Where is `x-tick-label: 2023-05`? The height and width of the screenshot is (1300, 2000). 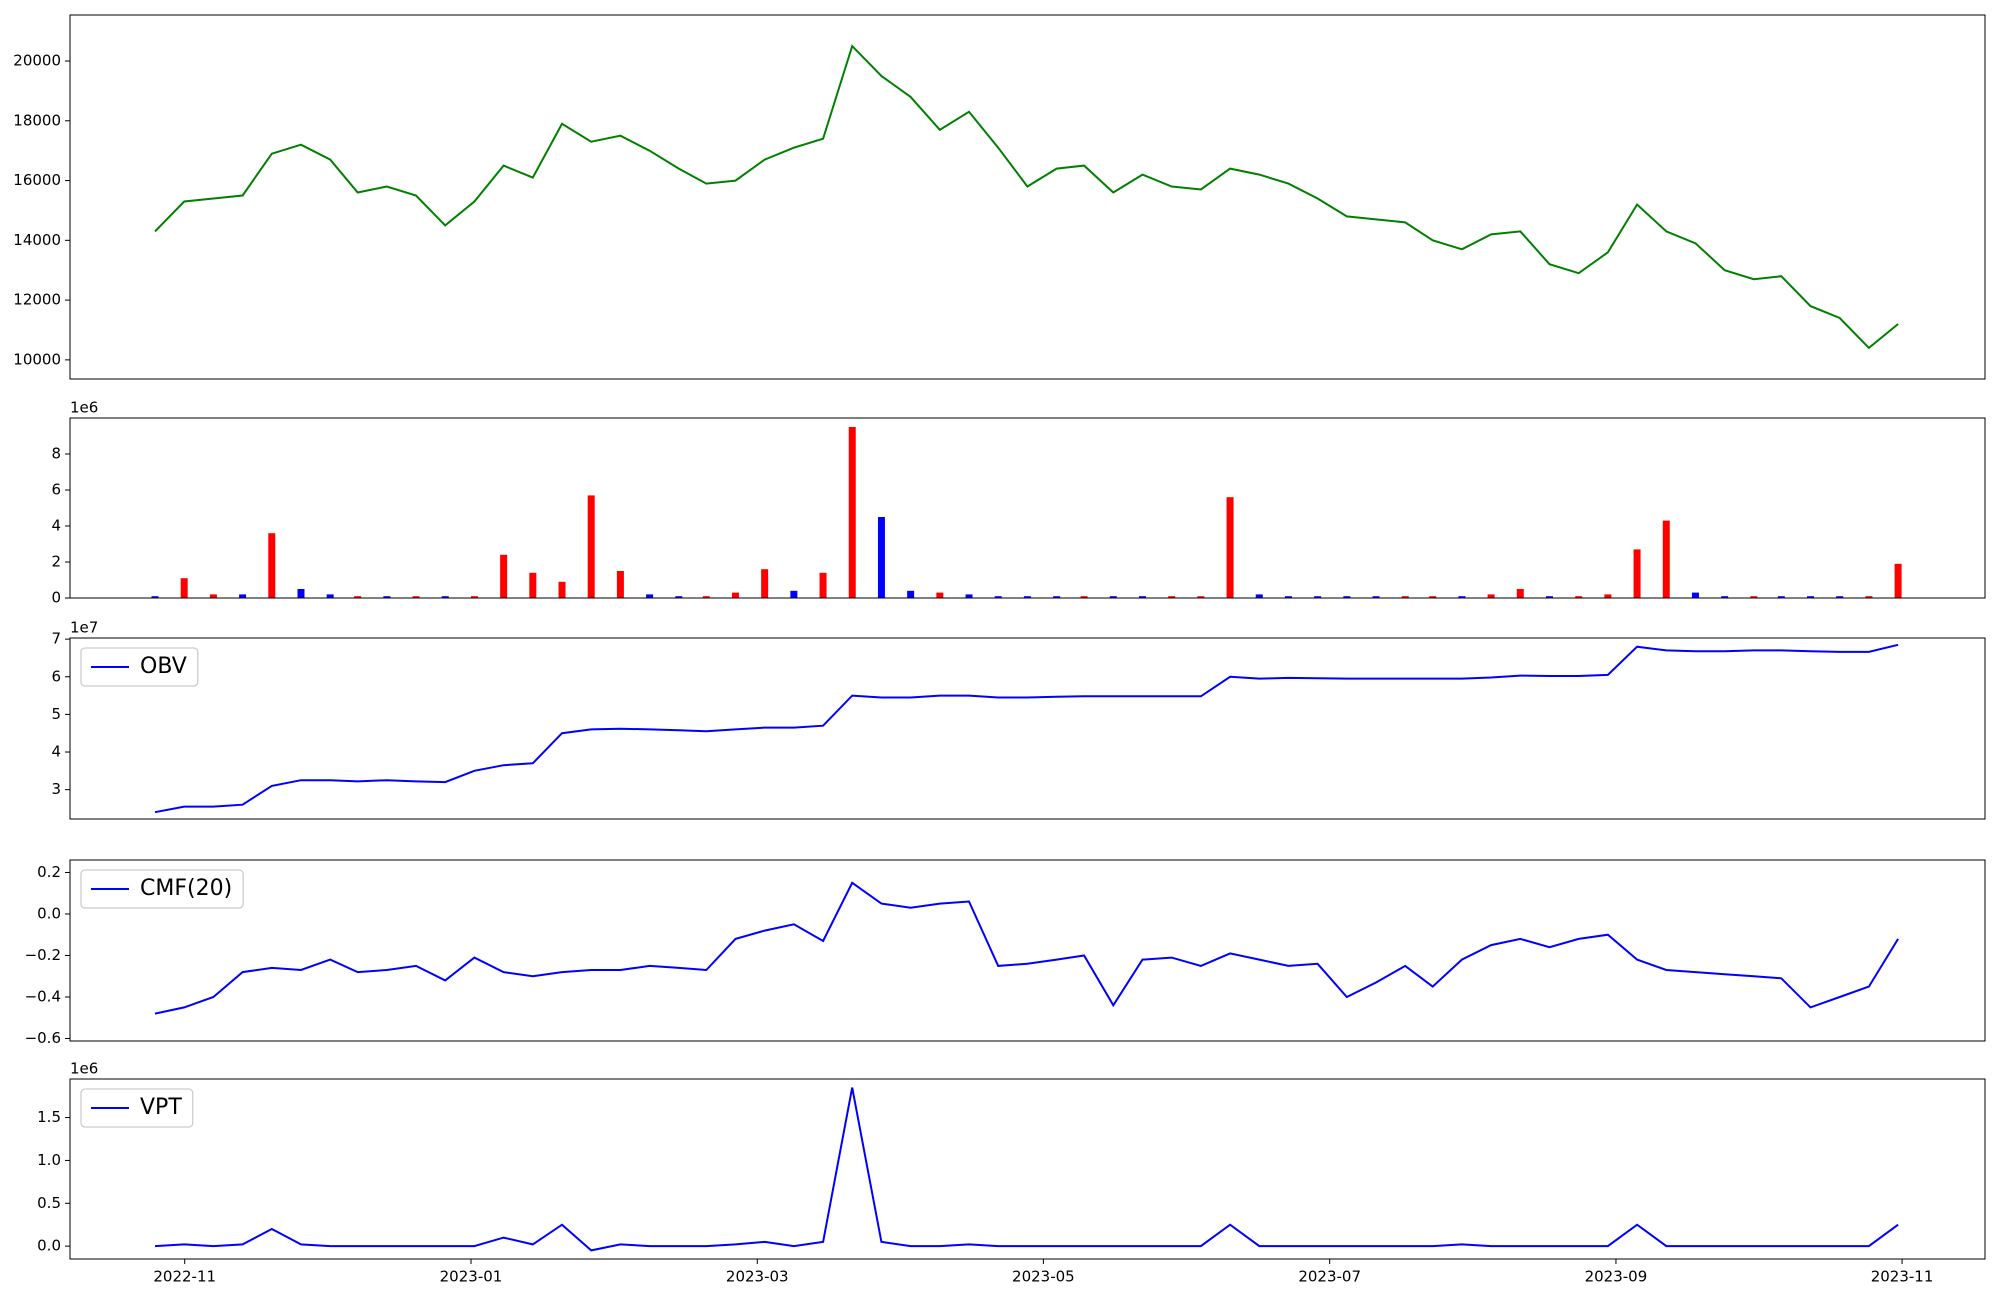
x-tick-label: 2023-05 is located at coordinates (1043, 1277).